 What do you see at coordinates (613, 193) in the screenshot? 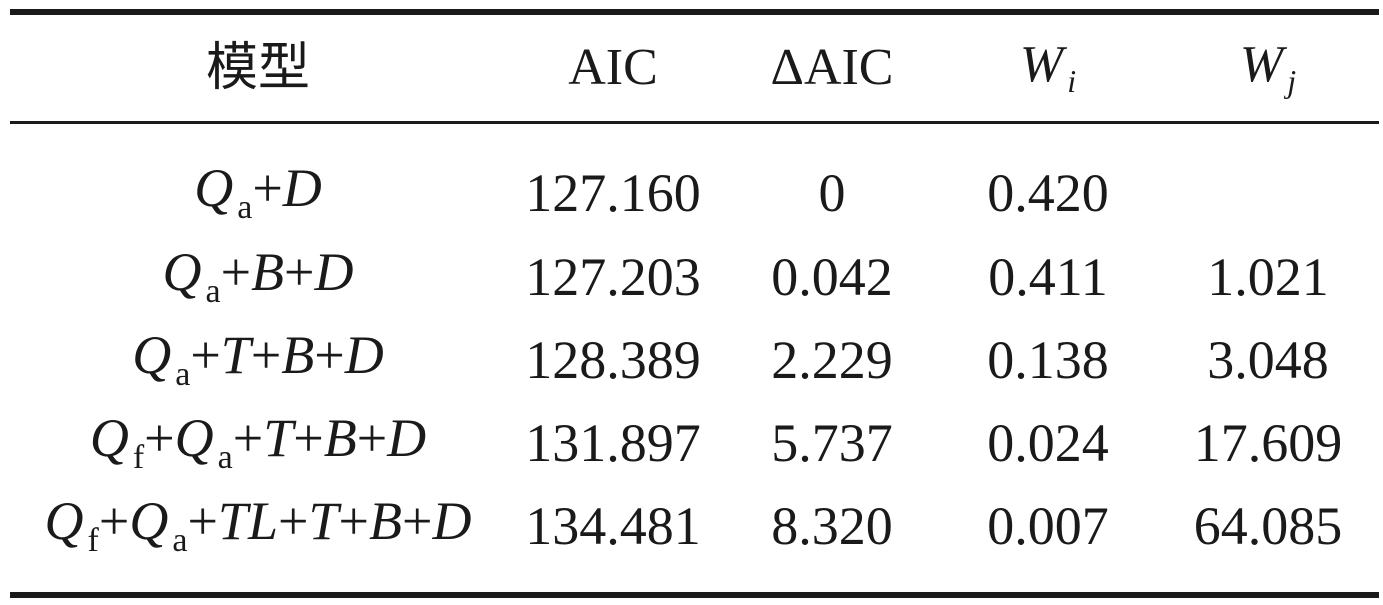
I see `aic-cell: 127.160` at bounding box center [613, 193].